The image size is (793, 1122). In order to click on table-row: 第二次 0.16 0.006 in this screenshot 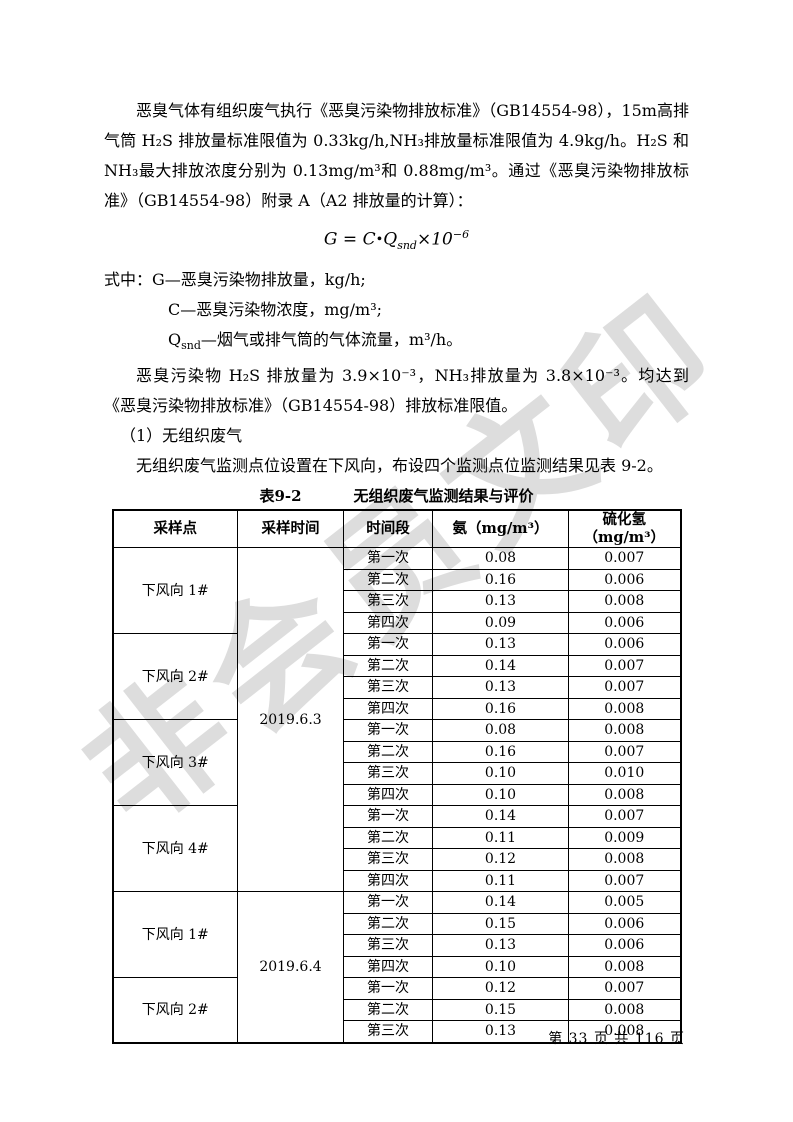, I will do `click(397, 580)`.